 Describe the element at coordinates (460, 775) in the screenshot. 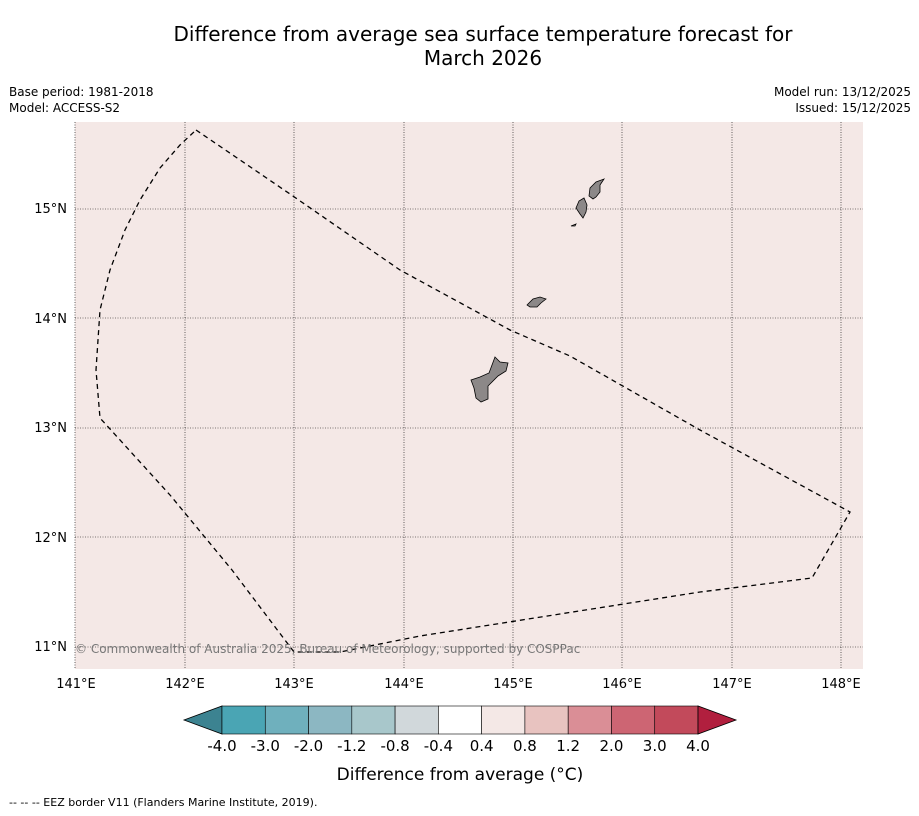

I see `colorbar-title: Difference from average (°C)` at that location.